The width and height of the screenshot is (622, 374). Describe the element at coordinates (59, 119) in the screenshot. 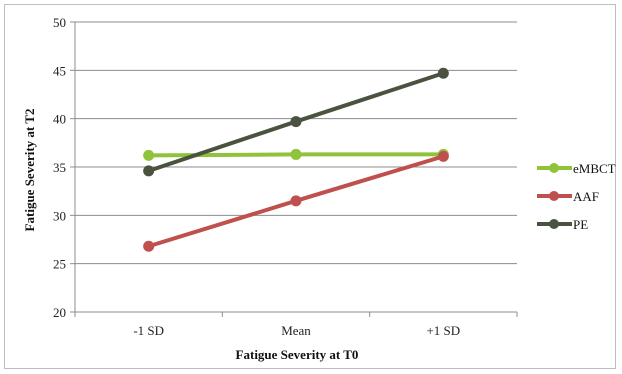

I see `y-tick-label: 40` at that location.